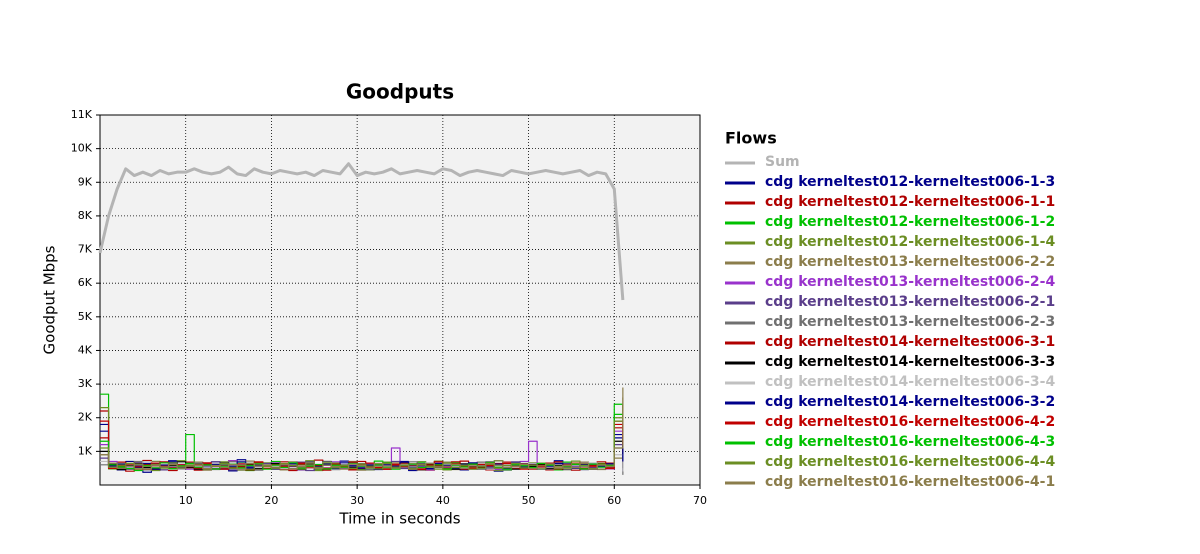 Image resolution: width=1200 pixels, height=554 pixels. What do you see at coordinates (85, 215) in the screenshot?
I see `y-tick-label: 8K` at bounding box center [85, 215].